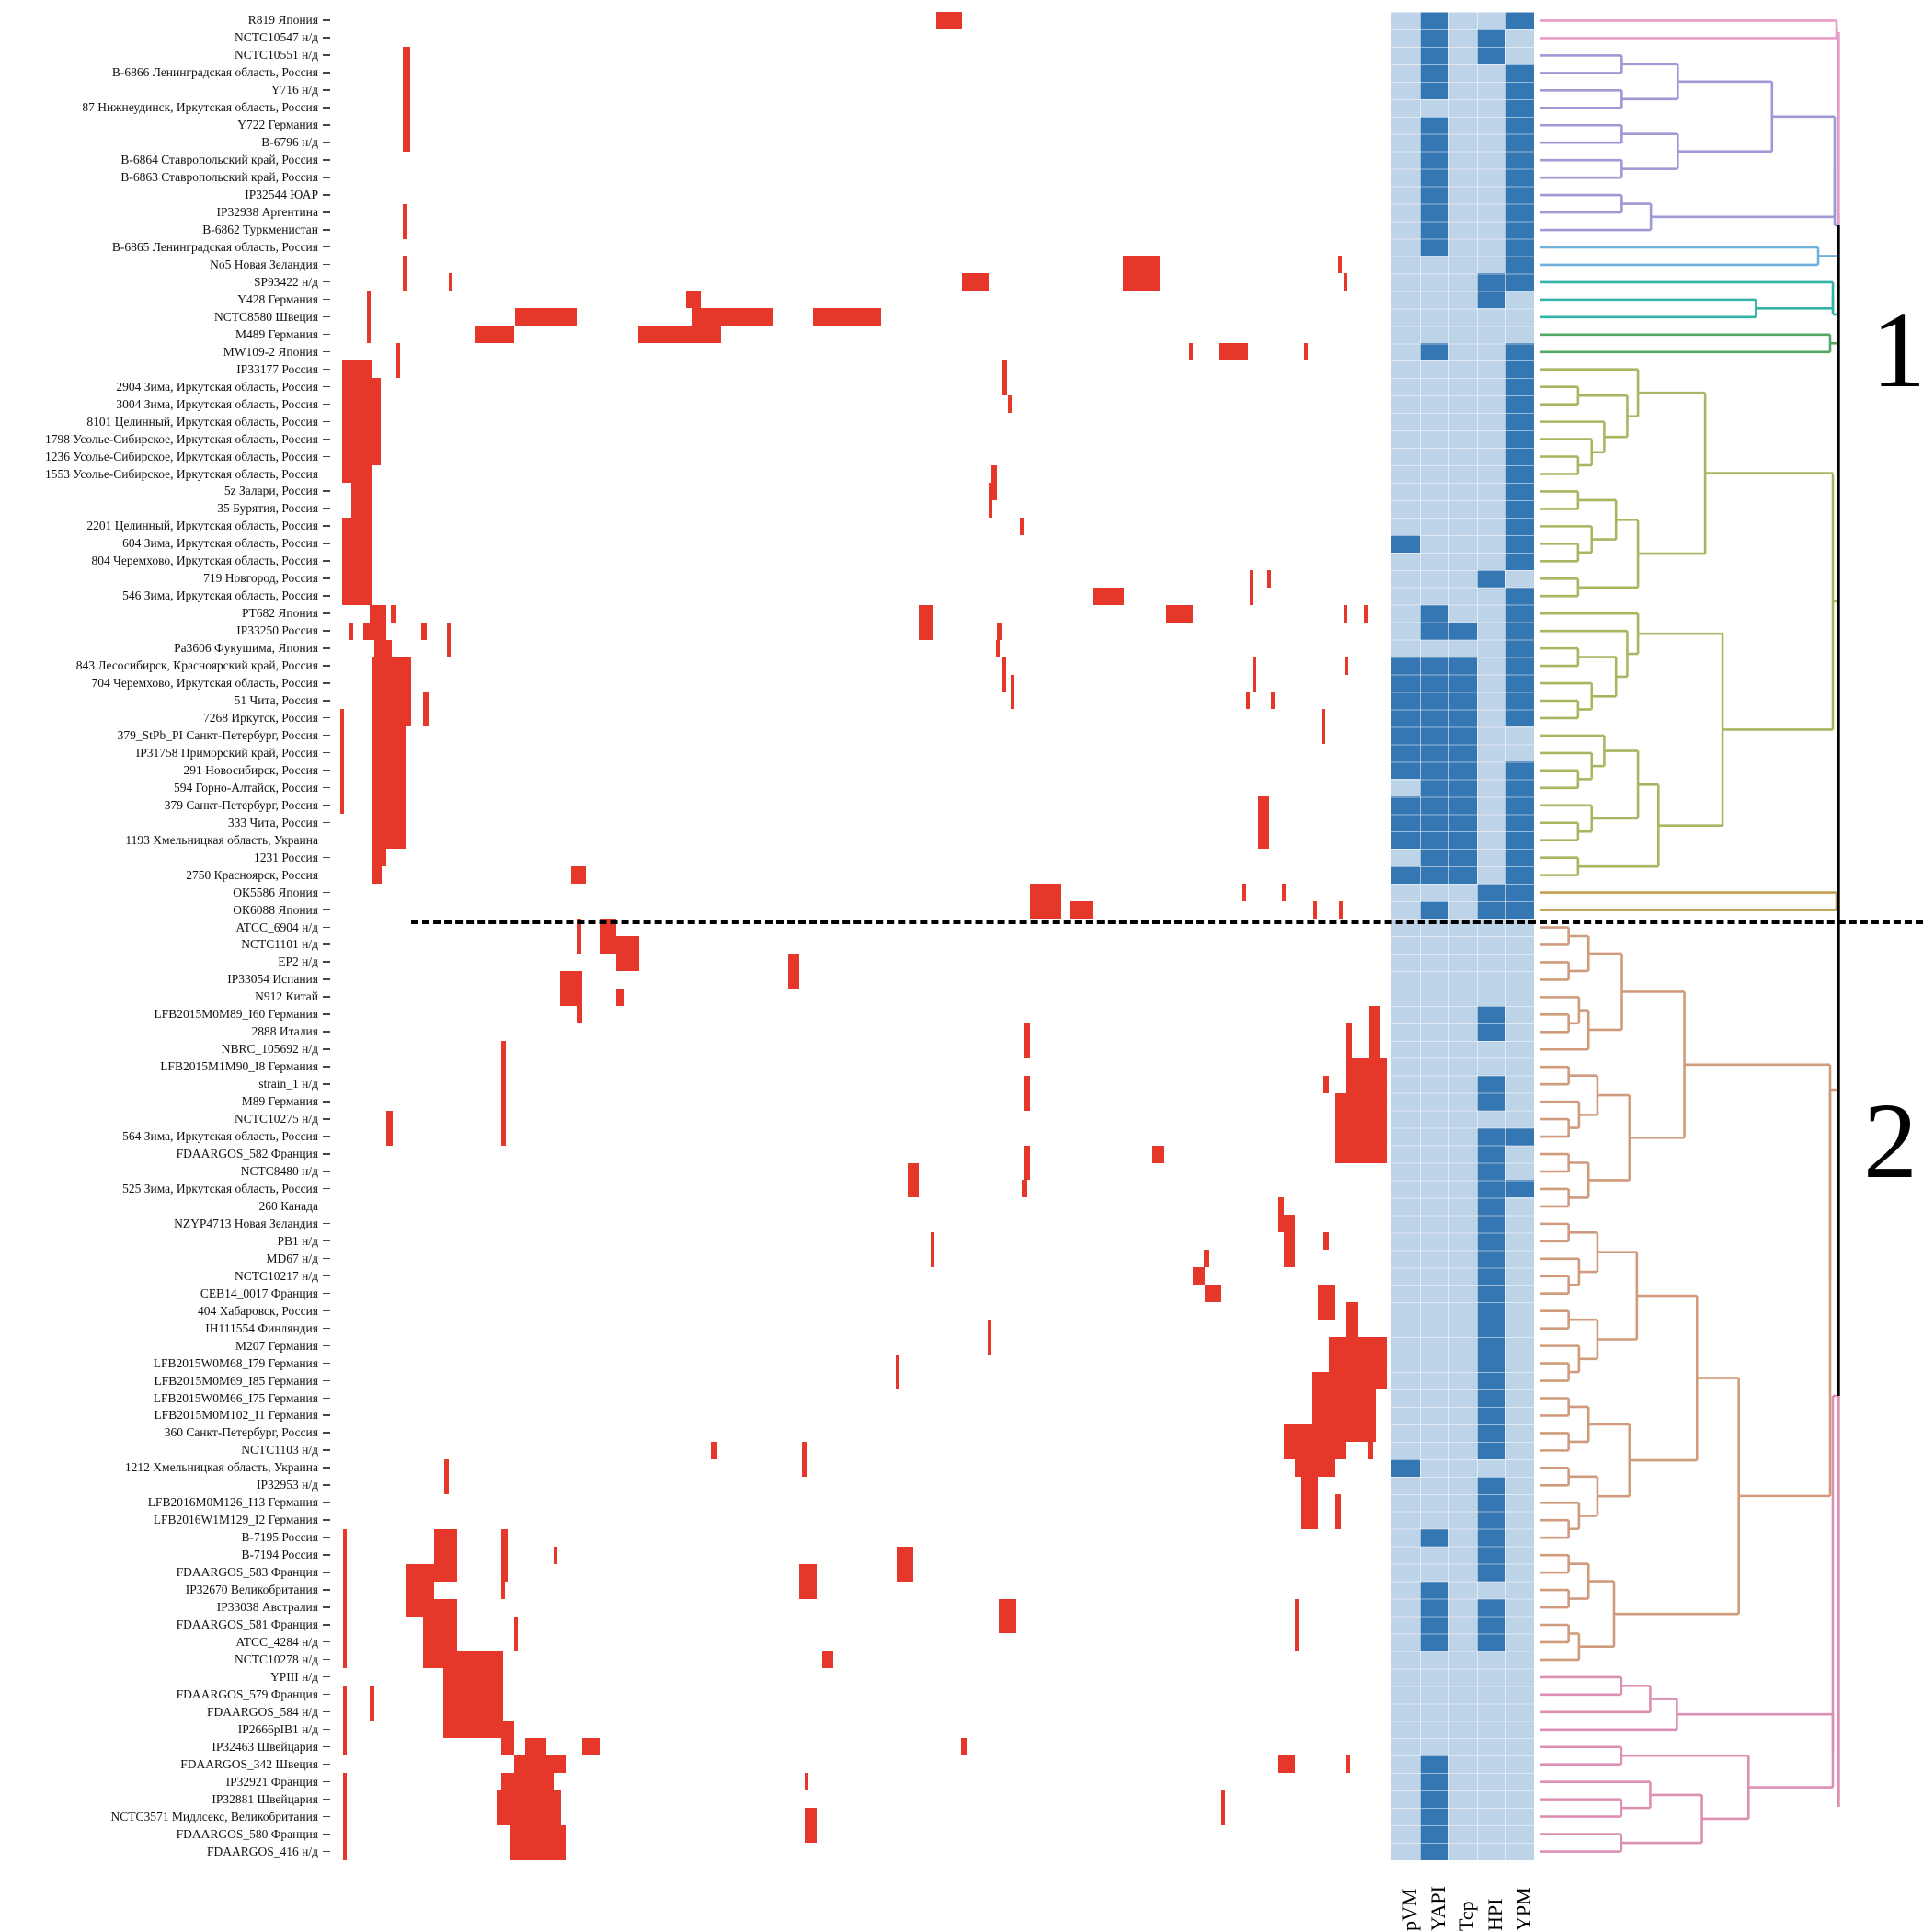  What do you see at coordinates (285, 1031) in the screenshot?
I see `row-label: 2888 Италия` at bounding box center [285, 1031].